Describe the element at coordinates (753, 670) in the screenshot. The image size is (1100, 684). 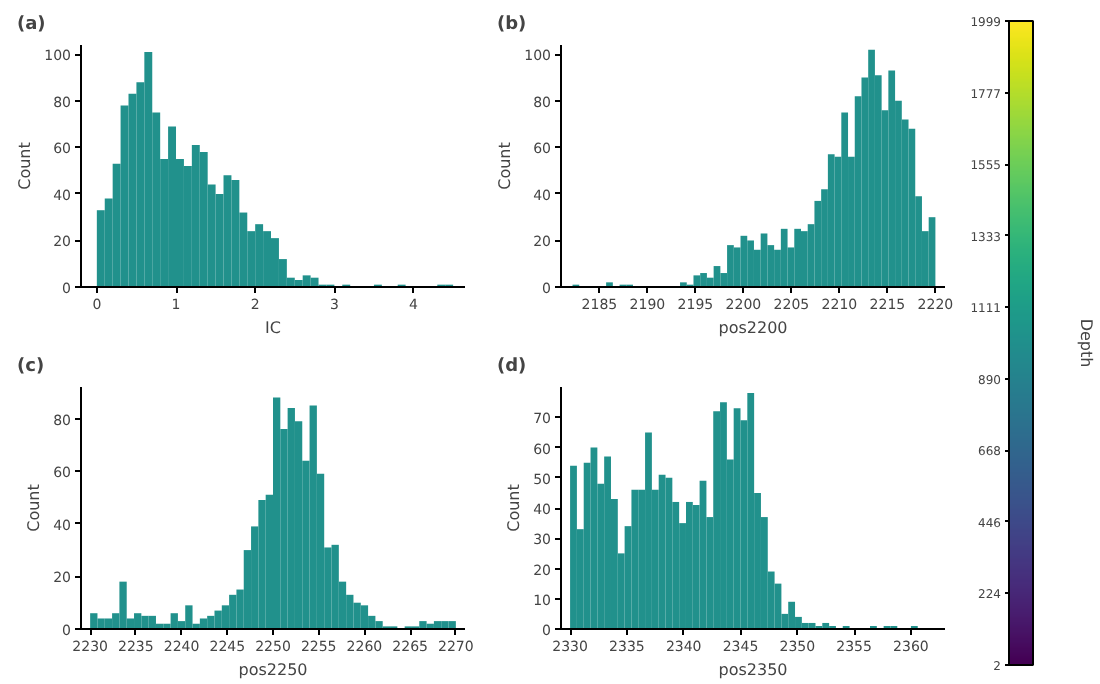
I see `x-axis-title: pos2350` at that location.